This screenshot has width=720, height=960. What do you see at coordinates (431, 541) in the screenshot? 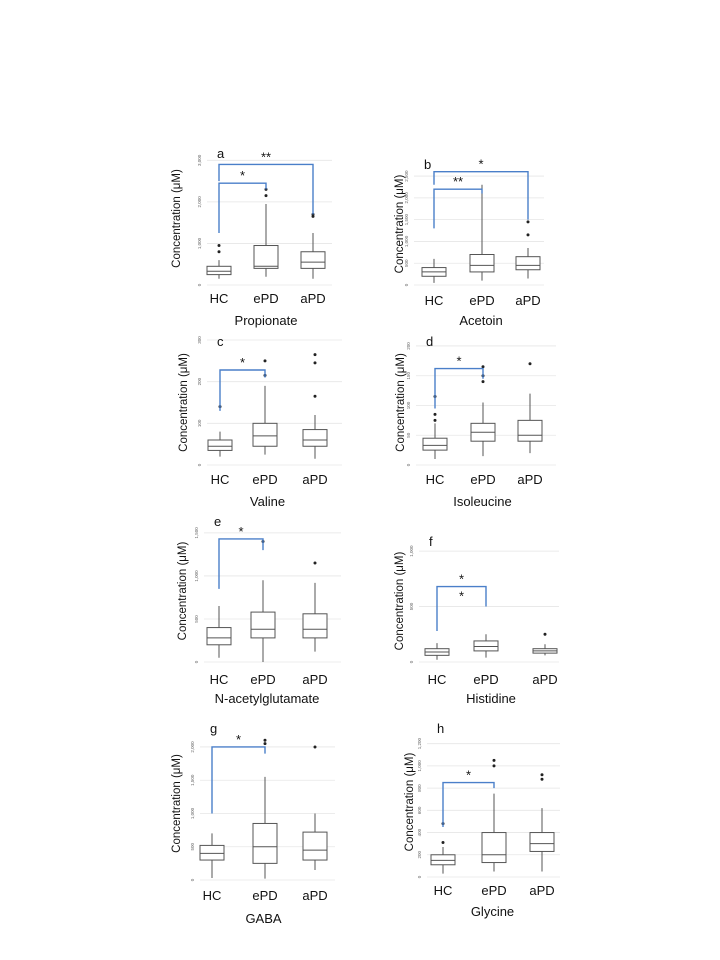
I see `panel-label: f` at bounding box center [431, 541].